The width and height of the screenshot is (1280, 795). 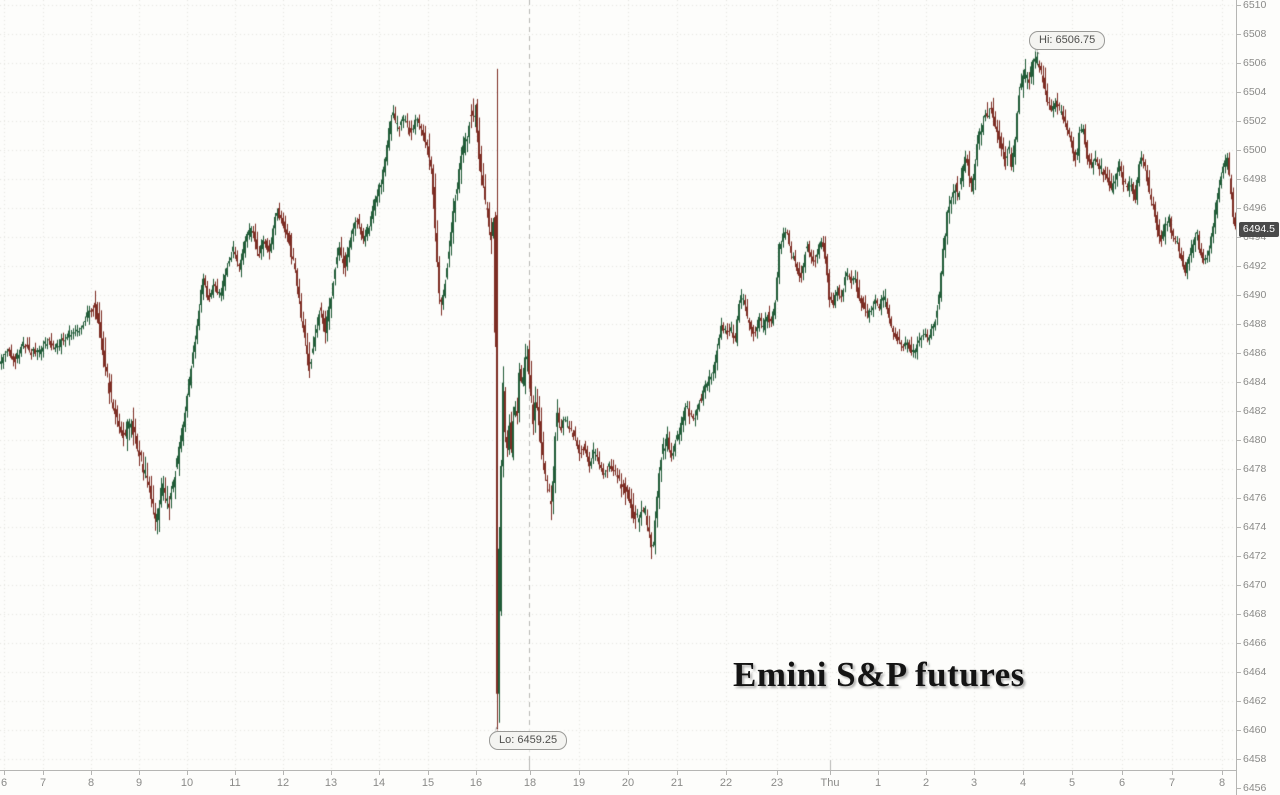 What do you see at coordinates (1122, 783) in the screenshot?
I see `time-axis-label: 6` at bounding box center [1122, 783].